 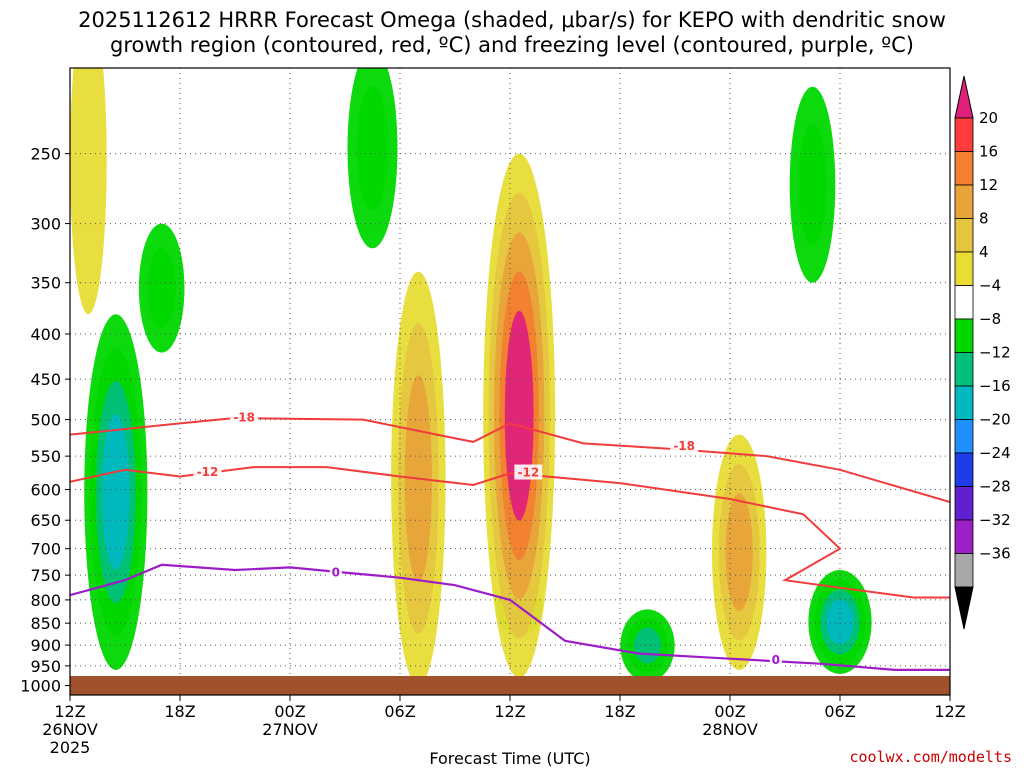 What do you see at coordinates (40, 686) in the screenshot?
I see `y-tick-label: 1000` at bounding box center [40, 686].